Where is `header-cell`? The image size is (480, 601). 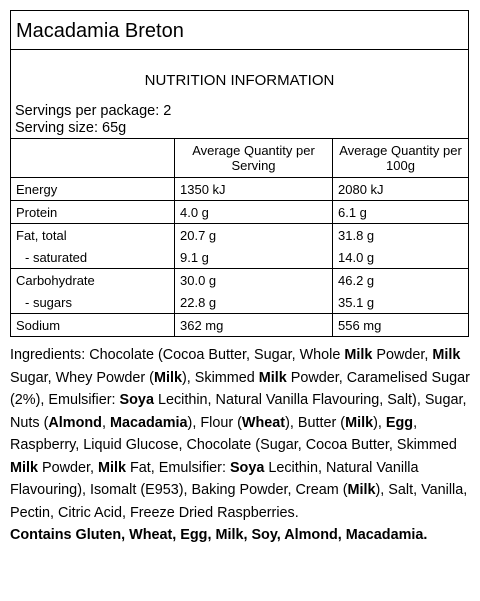 header-cell is located at coordinates (93, 158).